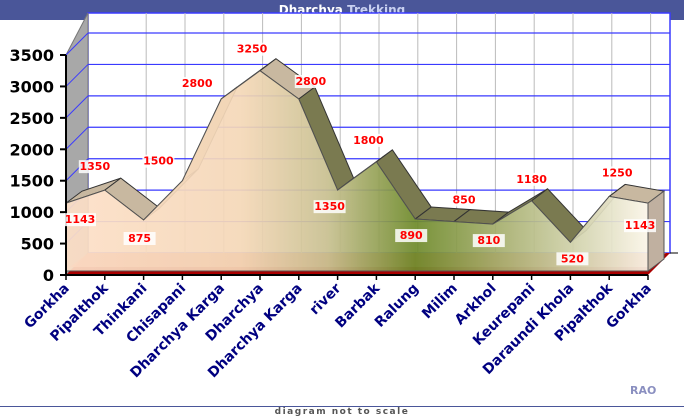 The height and width of the screenshot is (420, 684). Describe the element at coordinates (48, 275) in the screenshot. I see `y-tick-label: 0` at that location.